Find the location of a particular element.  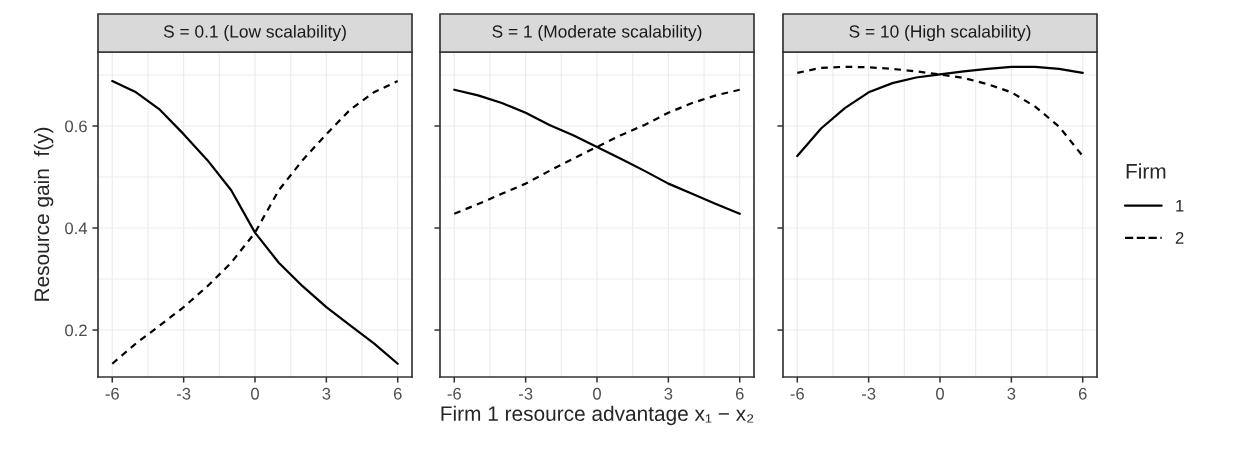

y-tick-label: 0.2 is located at coordinates (76, 330).